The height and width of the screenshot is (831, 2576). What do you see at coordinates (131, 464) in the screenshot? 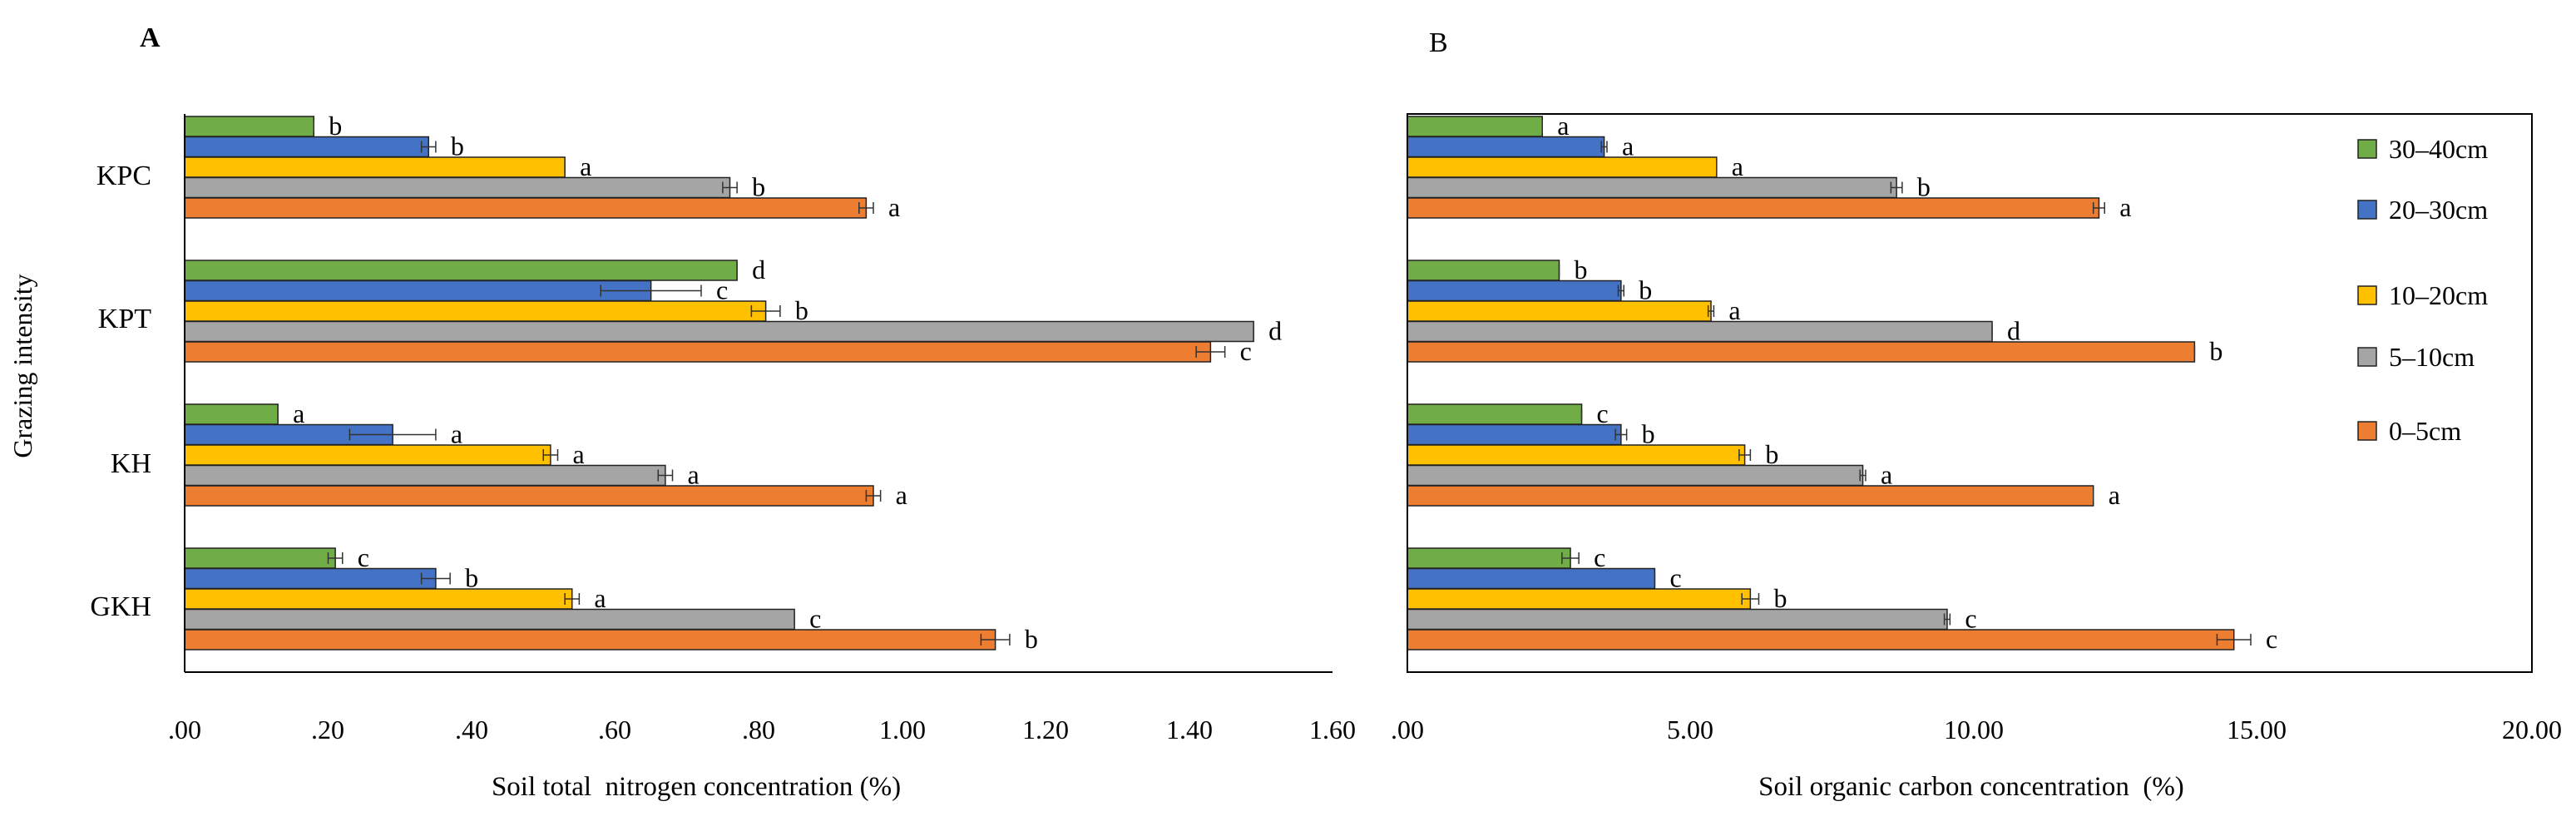
I see `category-label-kh: KH` at bounding box center [131, 464].